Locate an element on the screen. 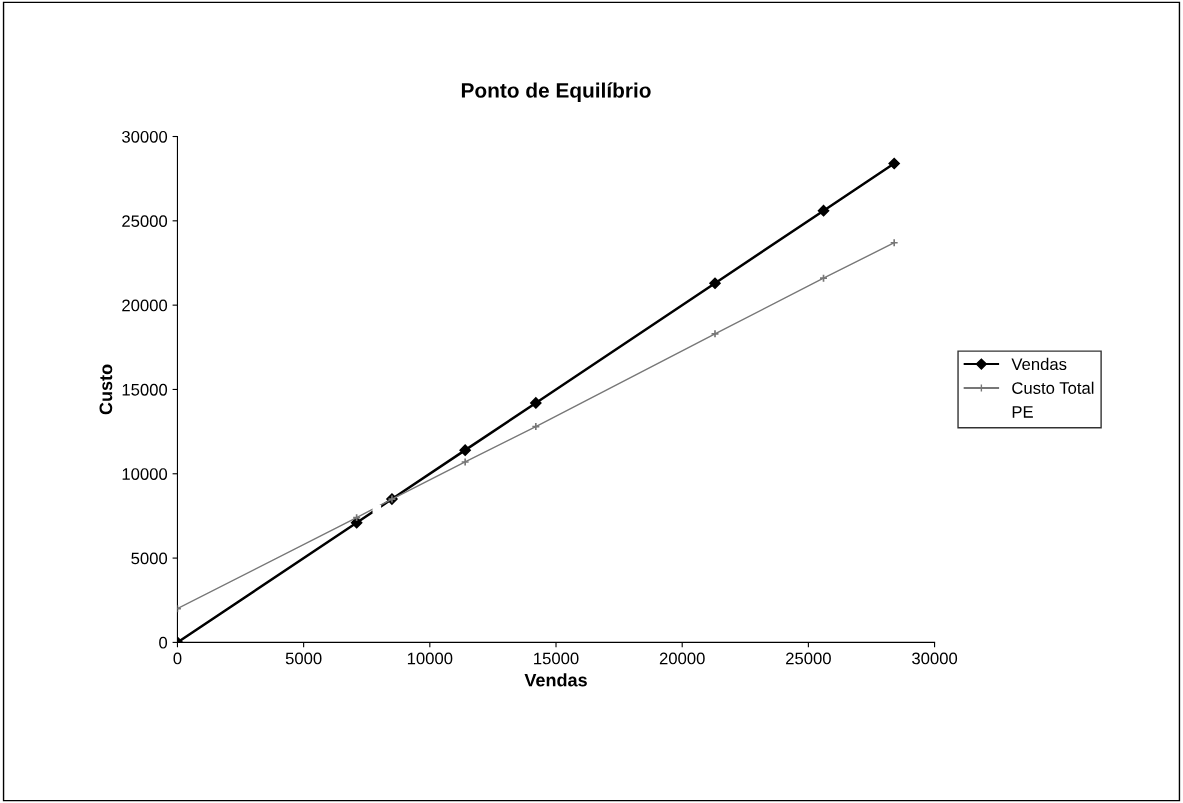 The image size is (1183, 803). x-tick-label: 0 is located at coordinates (177, 658).